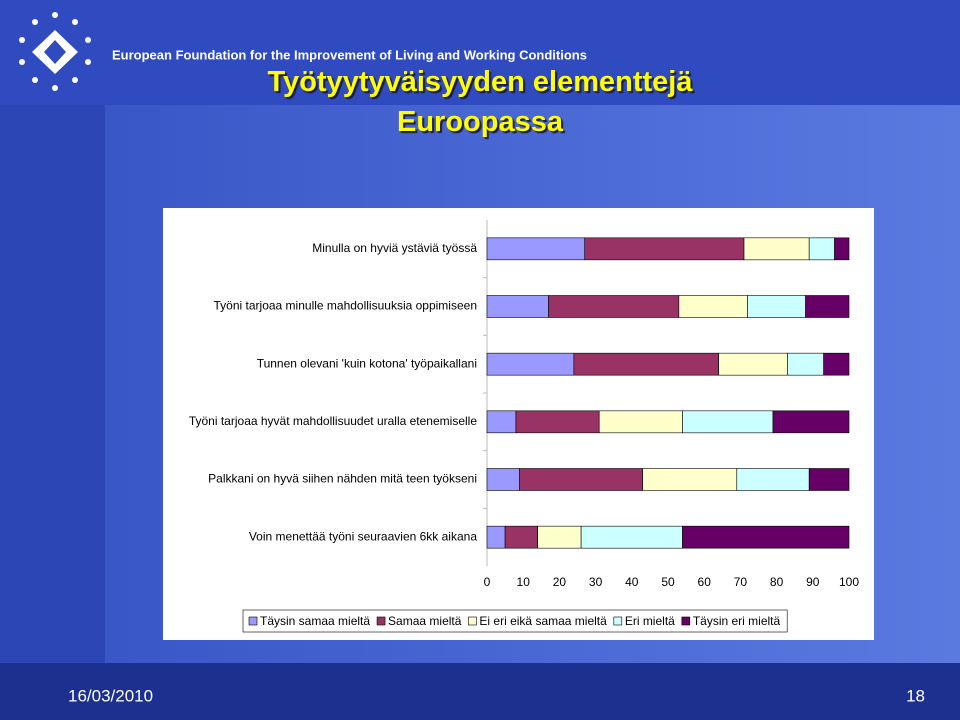  Describe the element at coordinates (524, 582) in the screenshot. I see `x-tick-label: 10` at that location.